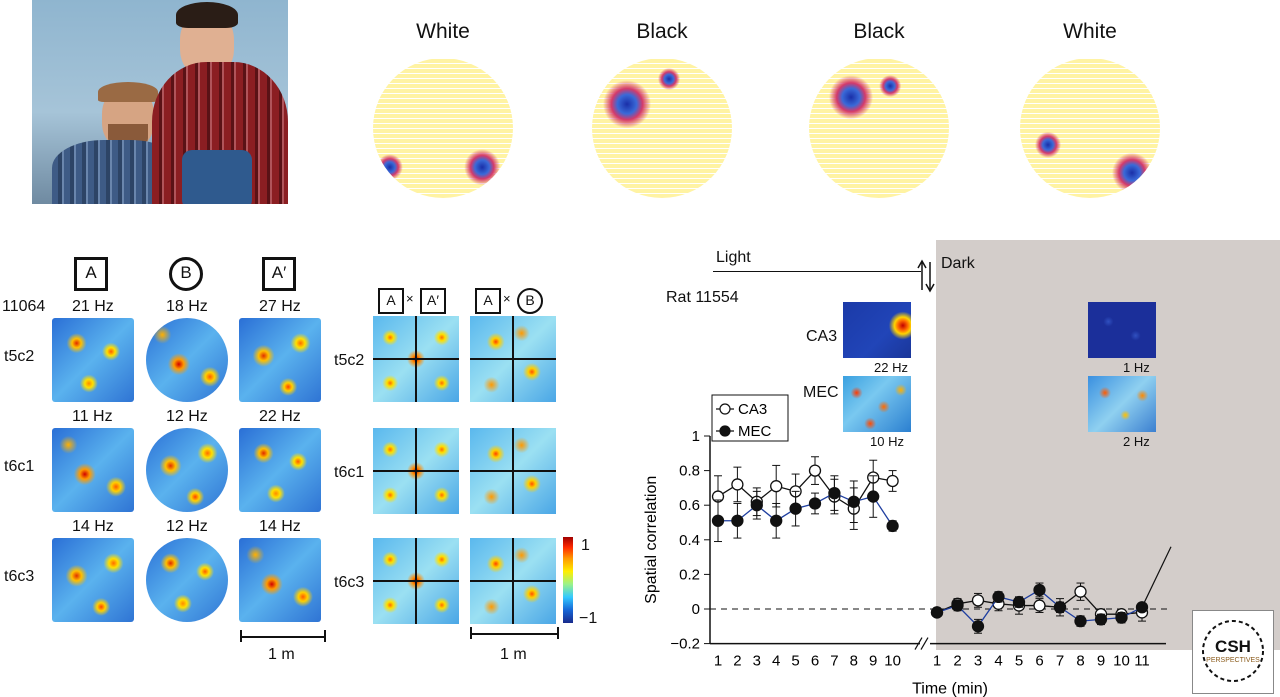 The image size is (1280, 697). Describe the element at coordinates (19, 466) in the screenshot. I see `cell-id: t6c1` at that location.